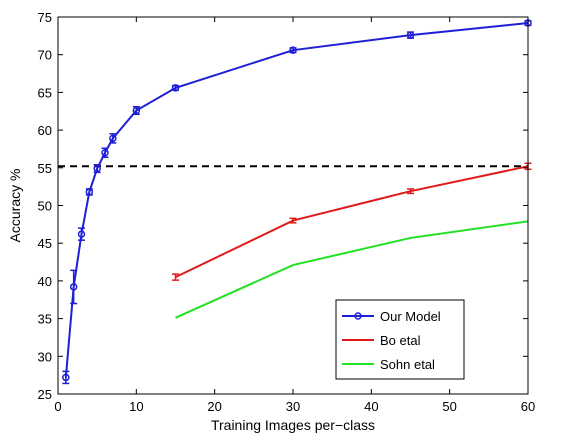 The height and width of the screenshot is (444, 564). What do you see at coordinates (45, 168) in the screenshot?
I see `y-tick-label: 55` at bounding box center [45, 168].